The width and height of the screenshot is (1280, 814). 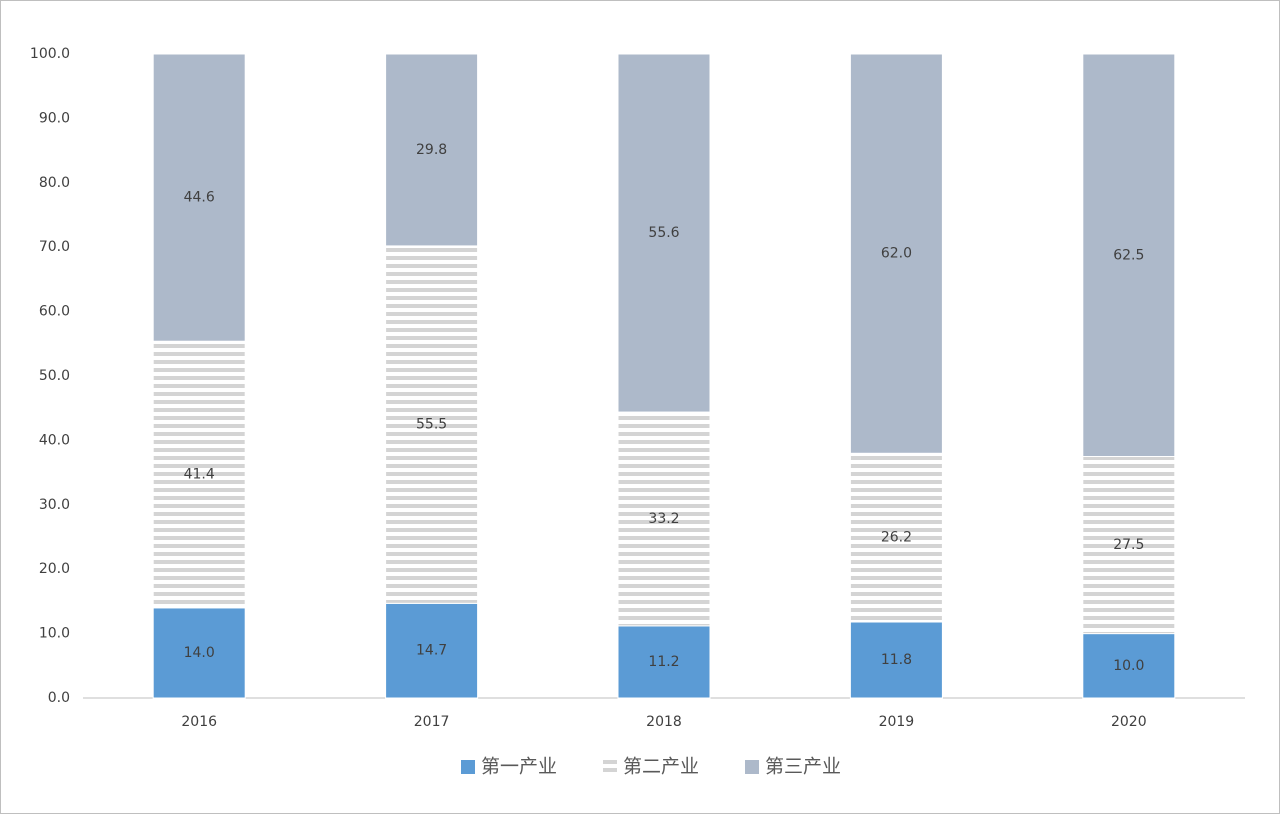 What do you see at coordinates (54, 376) in the screenshot?
I see `y-tick-label: 50.0` at bounding box center [54, 376].